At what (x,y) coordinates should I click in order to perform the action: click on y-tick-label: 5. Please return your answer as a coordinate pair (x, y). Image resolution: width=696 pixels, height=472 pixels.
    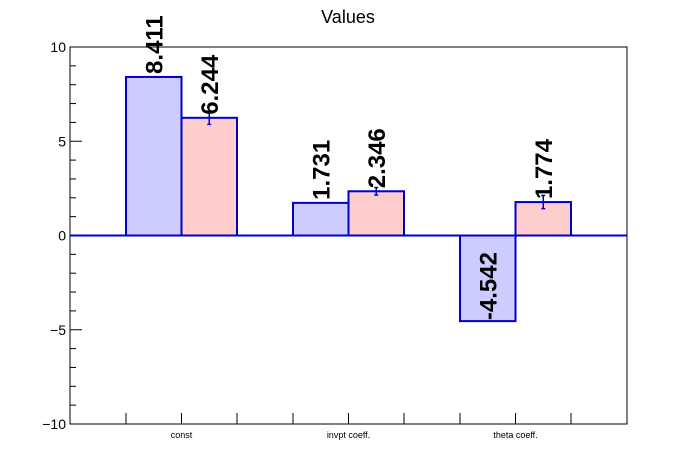
    Looking at the image, I should click on (62, 141).